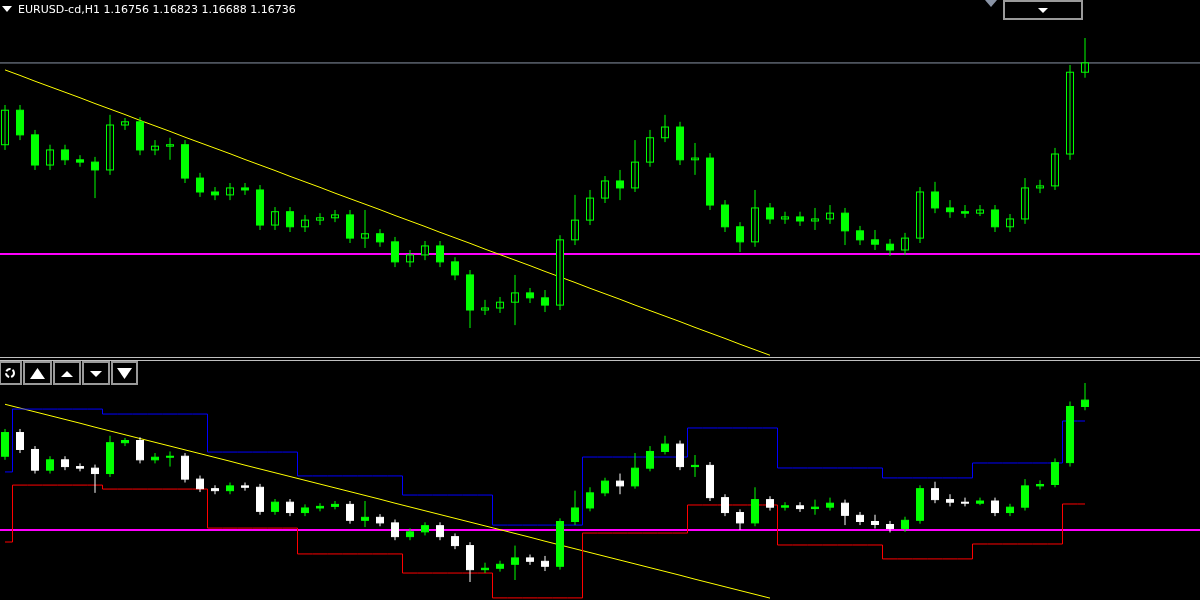 The height and width of the screenshot is (600, 1200). I want to click on chart-title: EURUSD-cd,H1 1.16756 1.16823 1.16688 1.16736, so click(157, 9).